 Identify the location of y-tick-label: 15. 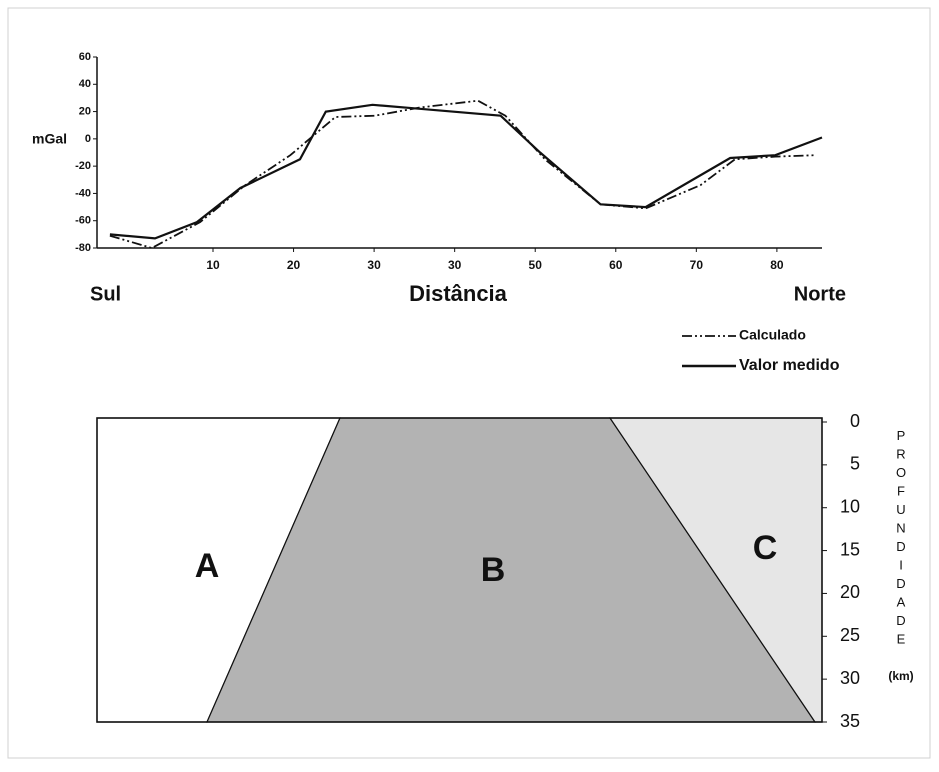
(850, 549).